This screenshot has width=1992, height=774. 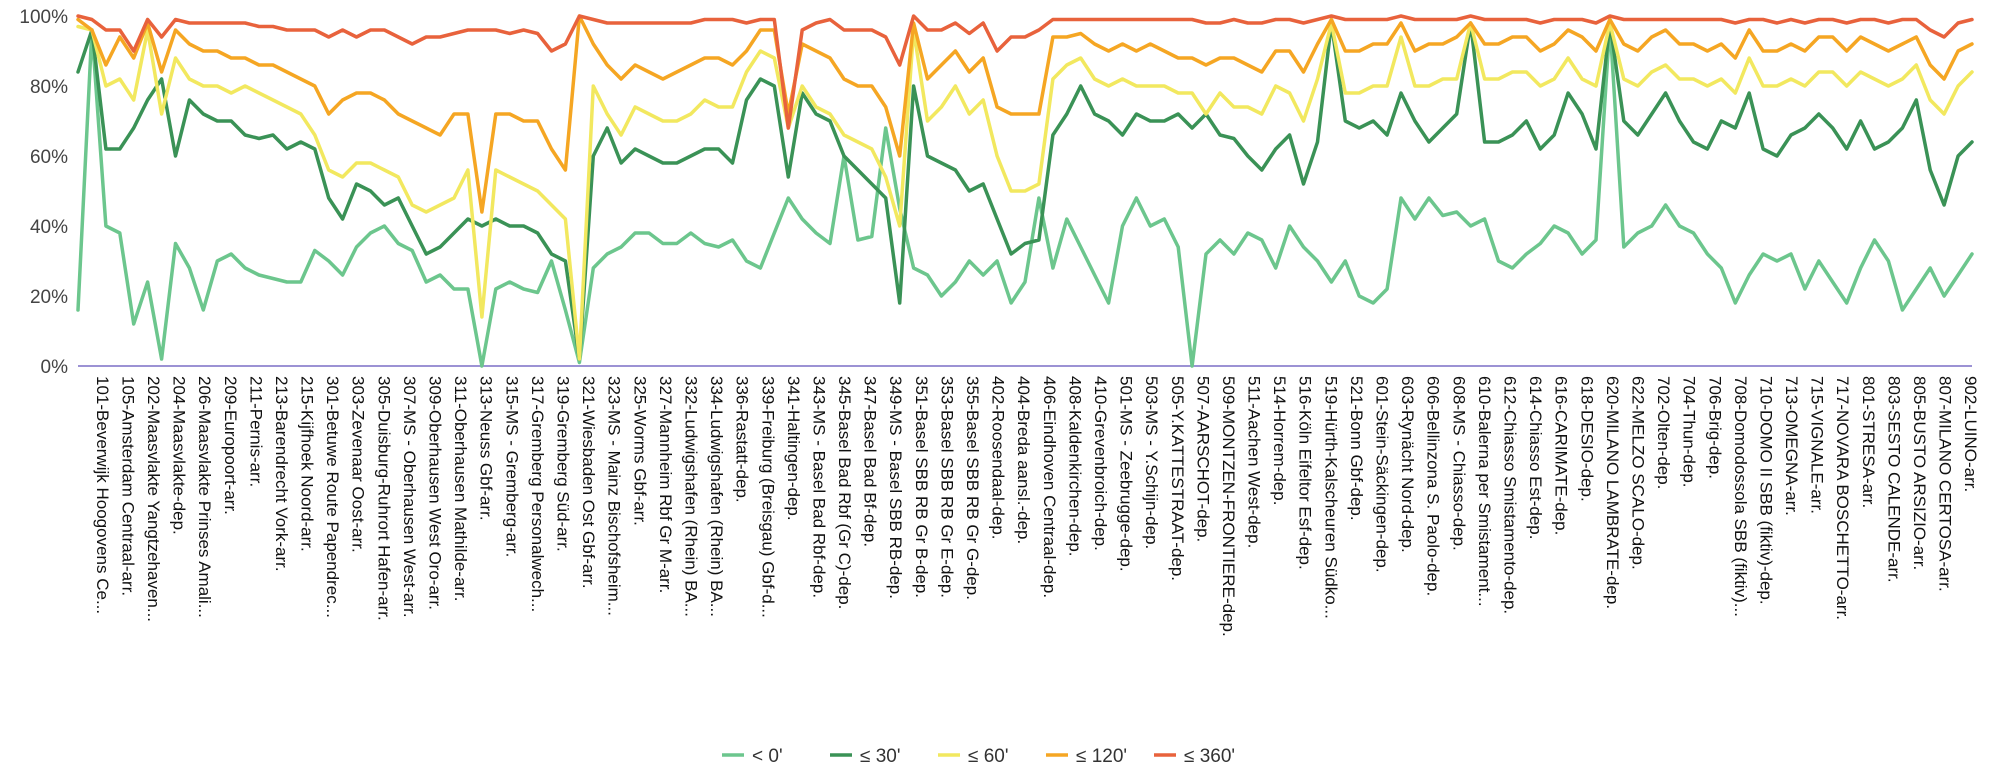 What do you see at coordinates (49, 227) in the screenshot?
I see `y-tick-label: 40%` at bounding box center [49, 227].